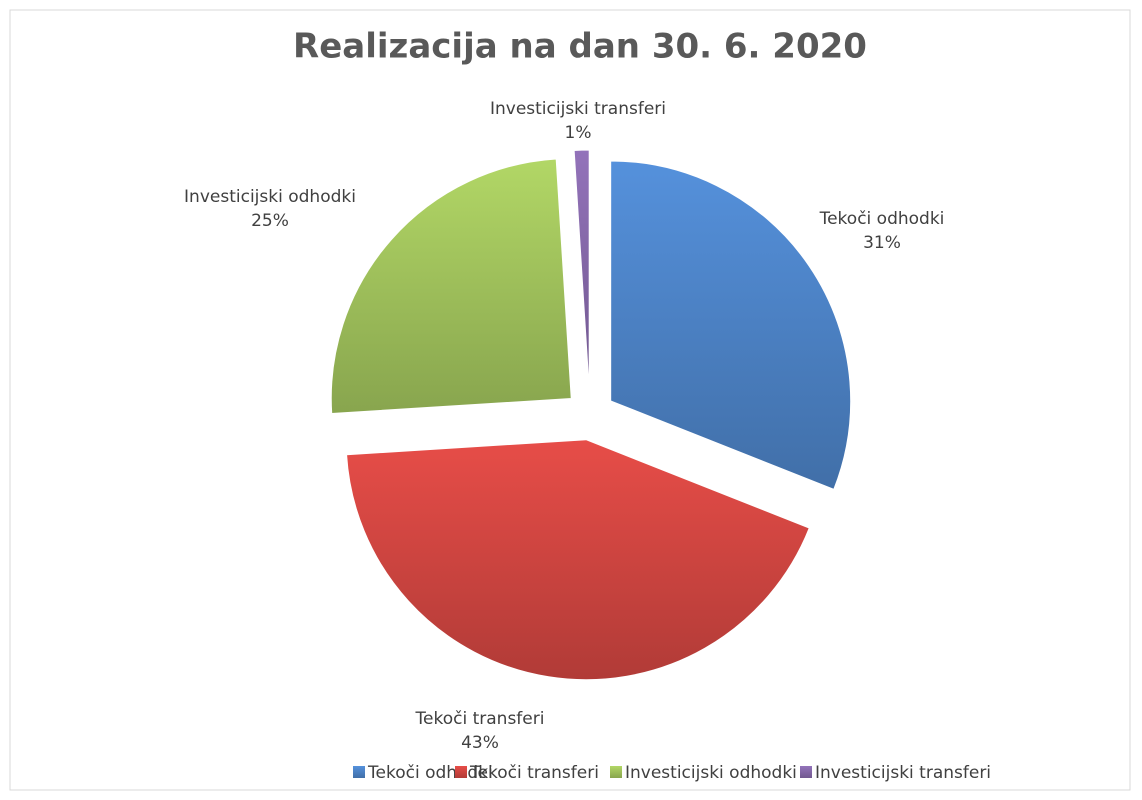 This screenshot has width=1142, height=800. What do you see at coordinates (903, 773) in the screenshot?
I see `legend-label: Investicijski transferi` at bounding box center [903, 773].